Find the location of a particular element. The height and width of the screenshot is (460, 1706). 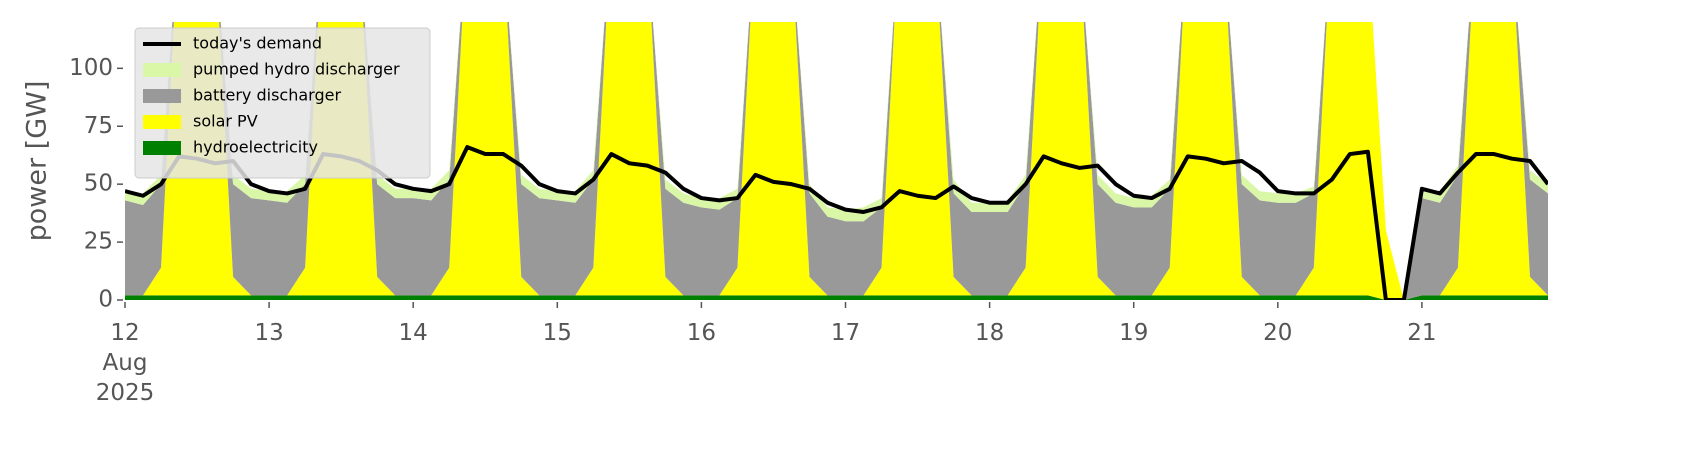

x-tick-label: 15 is located at coordinates (557, 333).